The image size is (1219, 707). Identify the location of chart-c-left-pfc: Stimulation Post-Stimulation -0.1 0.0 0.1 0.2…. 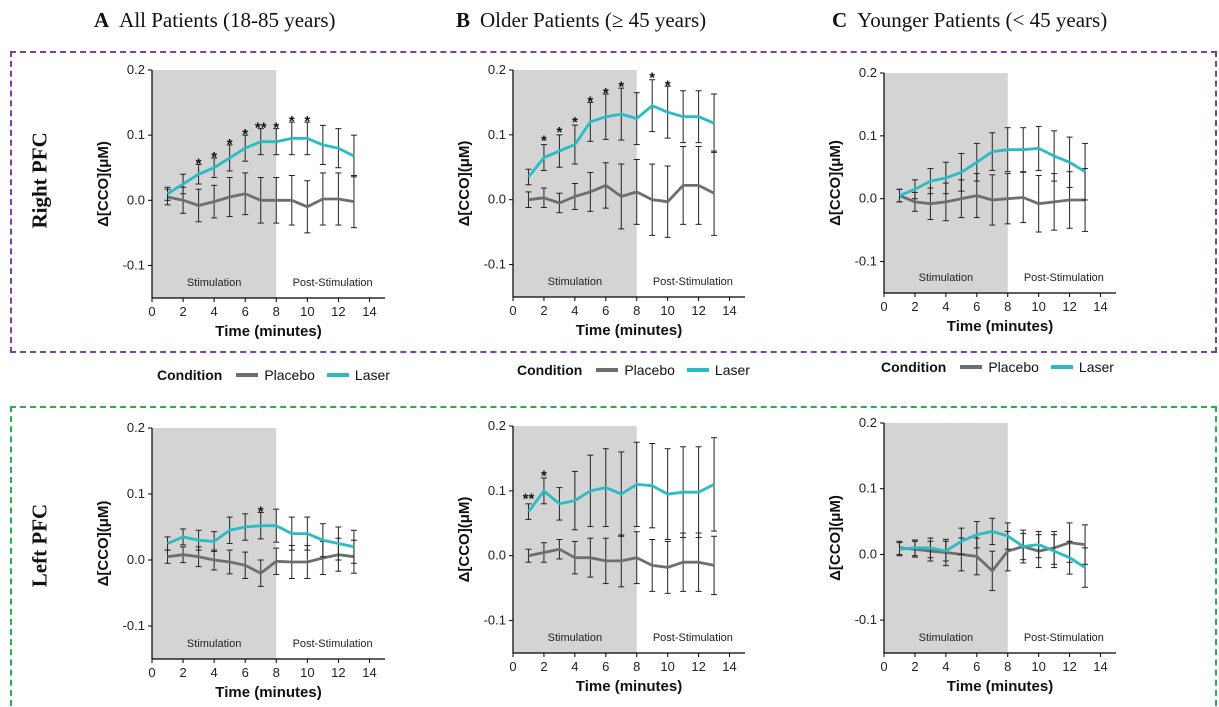
(971, 555).